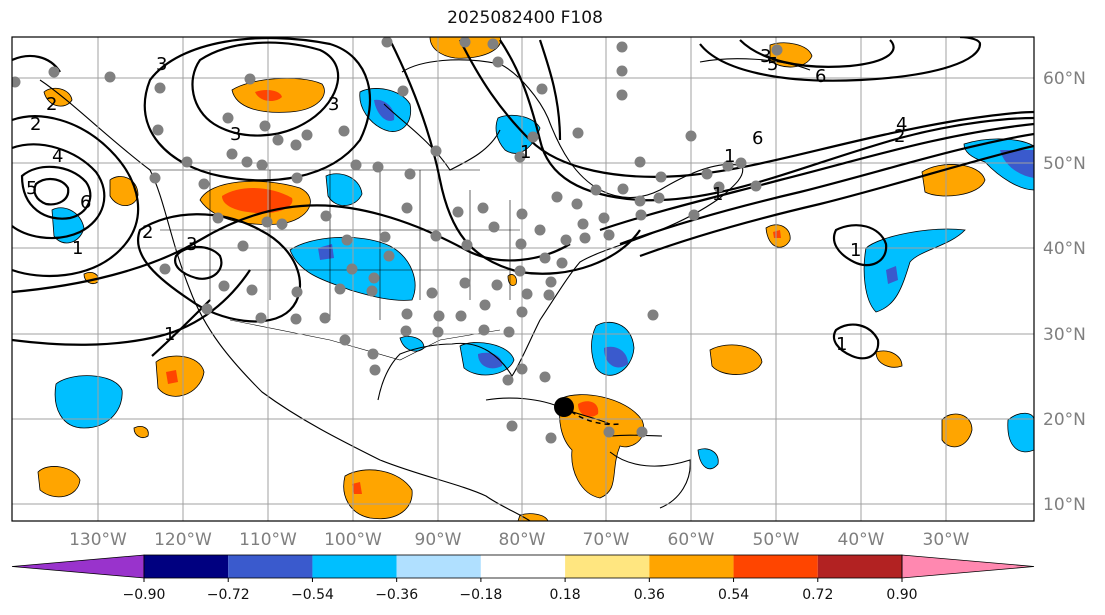 Image resolution: width=1105 pixels, height=615 pixels. I want to click on colorbar-frame, so click(523, 566).